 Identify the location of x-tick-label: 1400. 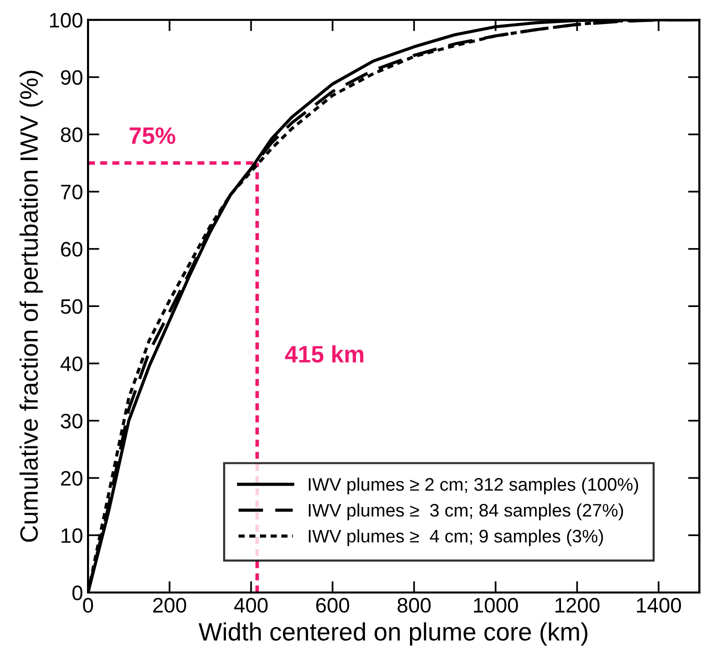
(659, 605).